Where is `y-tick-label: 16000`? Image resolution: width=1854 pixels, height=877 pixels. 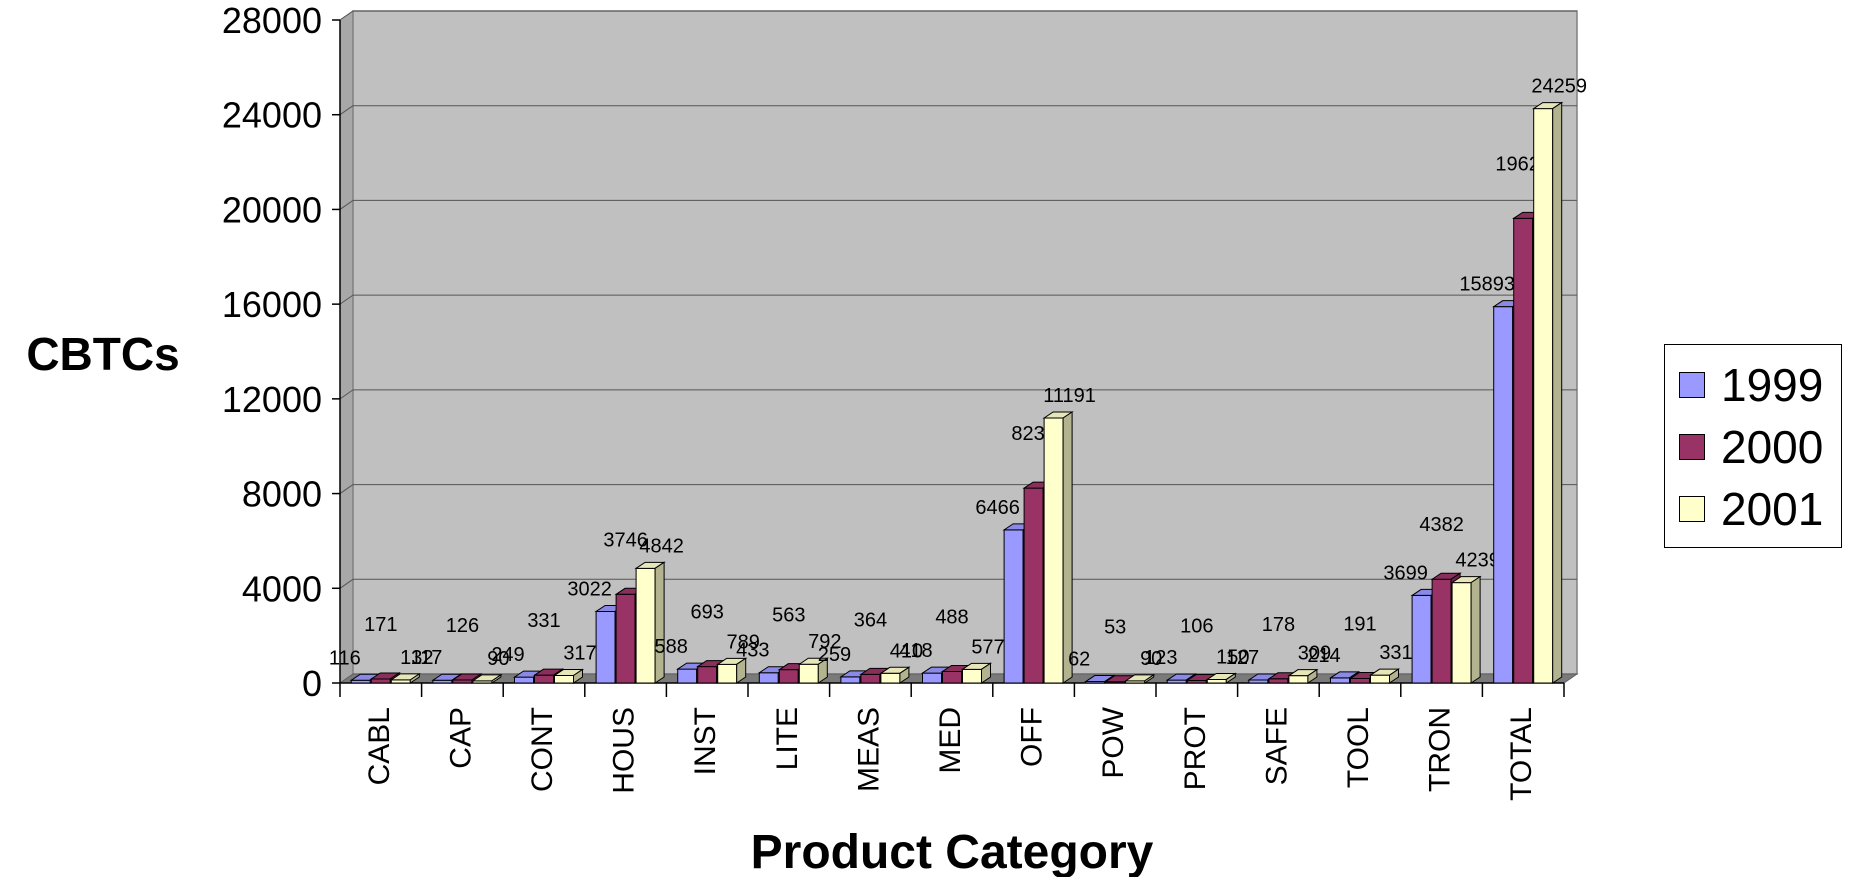 y-tick-label: 16000 is located at coordinates (272, 304).